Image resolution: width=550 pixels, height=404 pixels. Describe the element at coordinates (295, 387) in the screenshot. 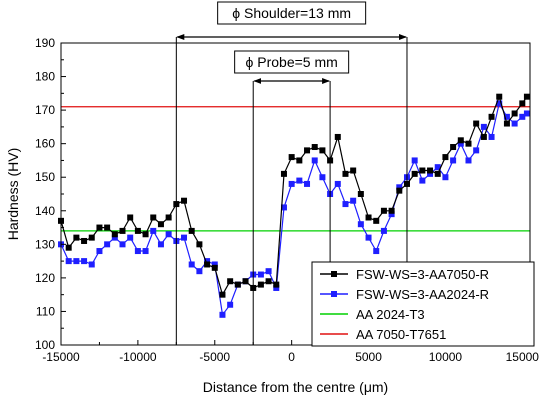

I see `x-axis-title: Distance from the centre (μm)` at that location.